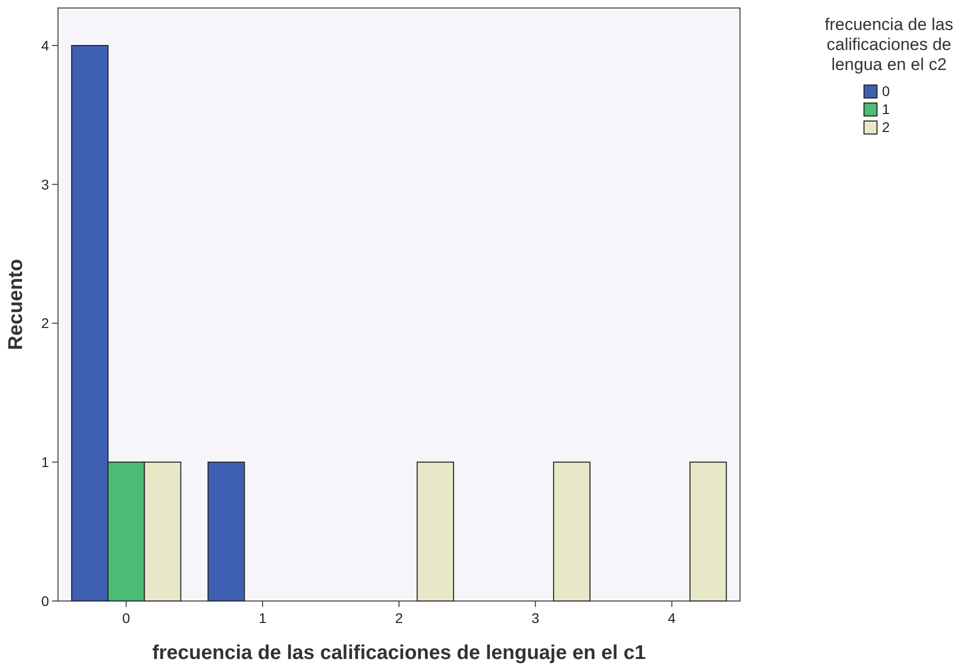  What do you see at coordinates (886, 91) in the screenshot?
I see `legend-label: 0` at bounding box center [886, 91].